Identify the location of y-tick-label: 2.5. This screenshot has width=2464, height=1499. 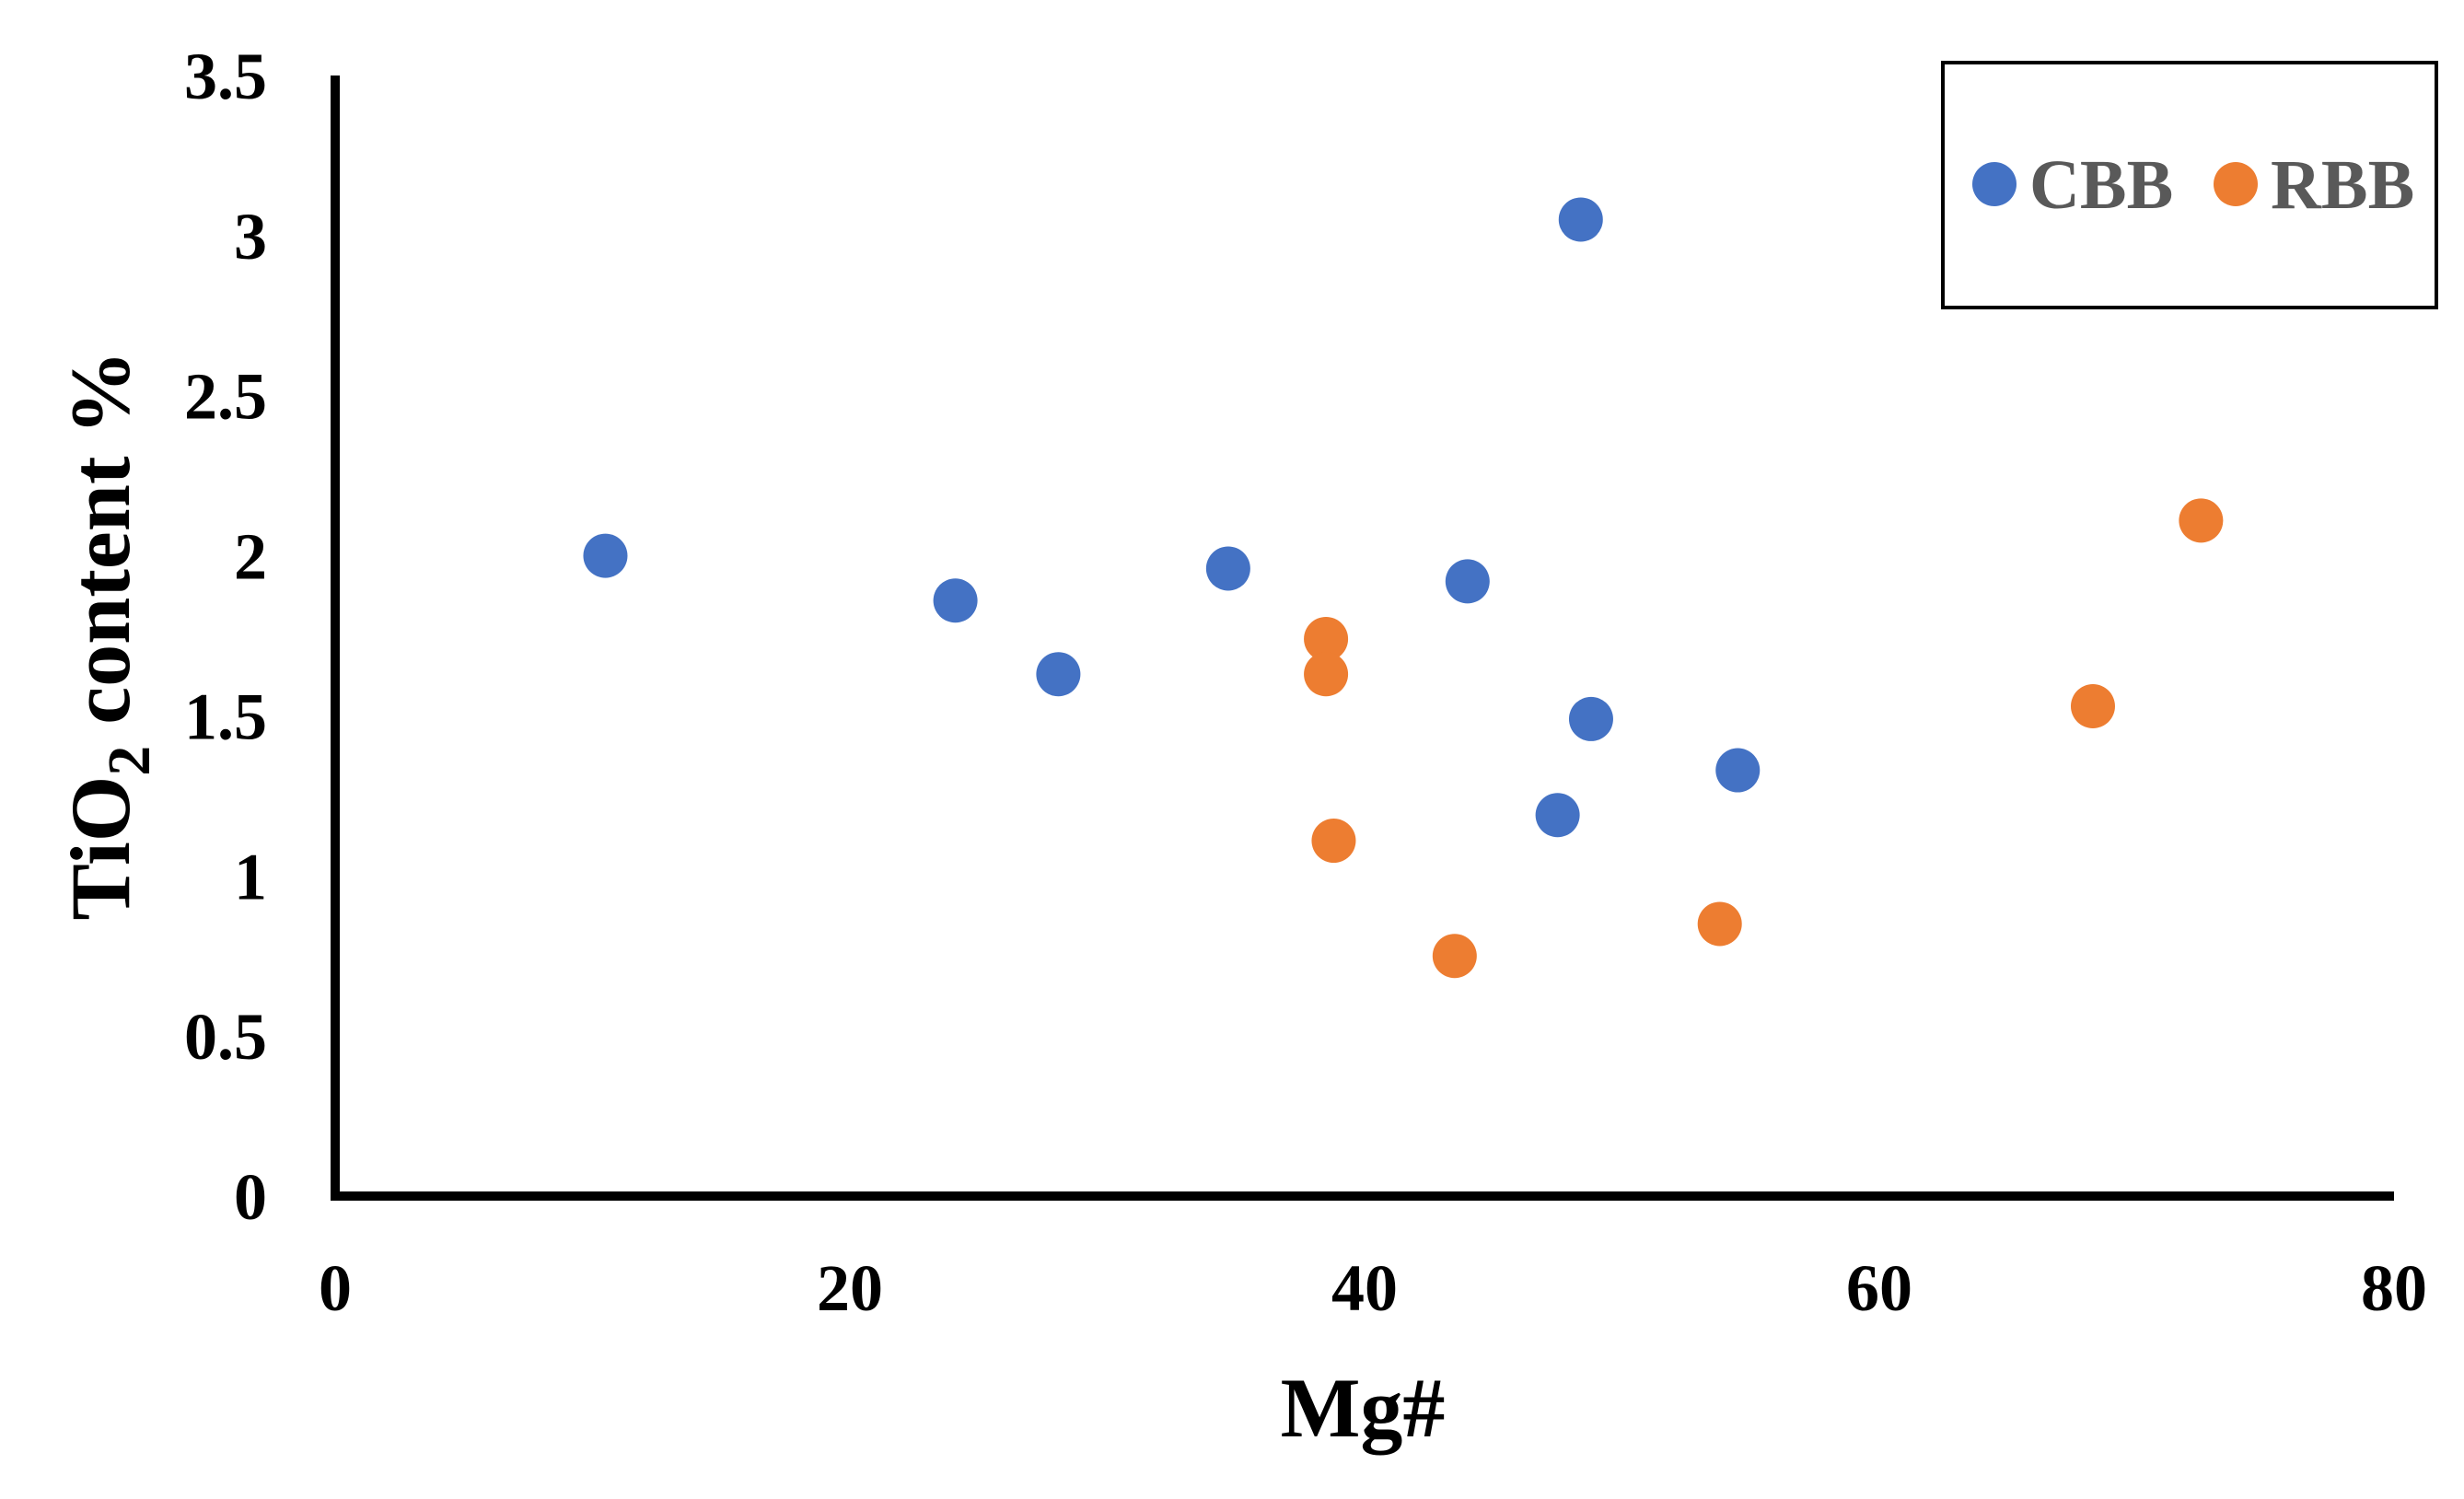
(225, 397).